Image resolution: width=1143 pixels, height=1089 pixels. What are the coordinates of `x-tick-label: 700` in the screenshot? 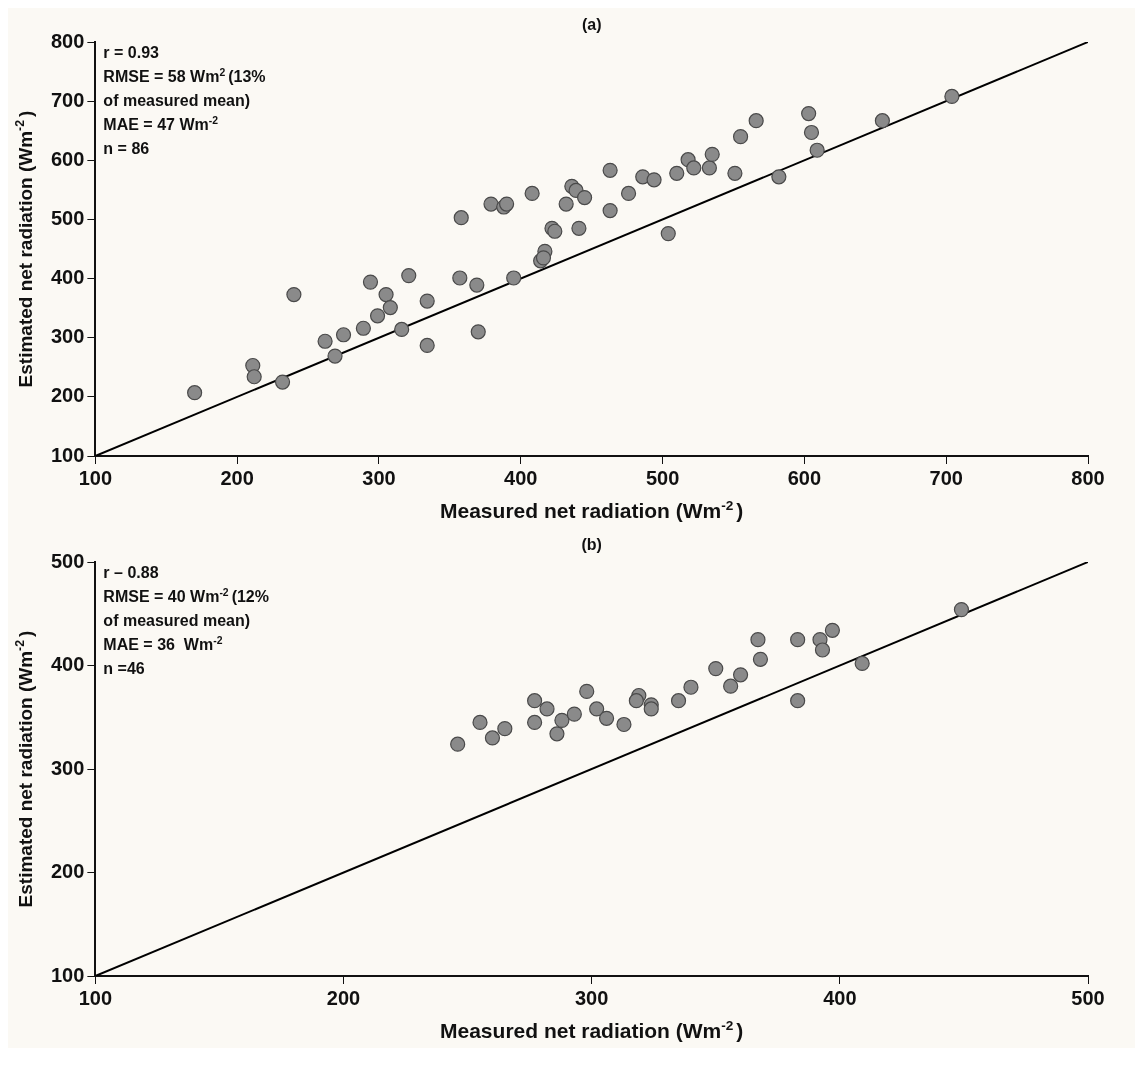 It's located at (946, 477).